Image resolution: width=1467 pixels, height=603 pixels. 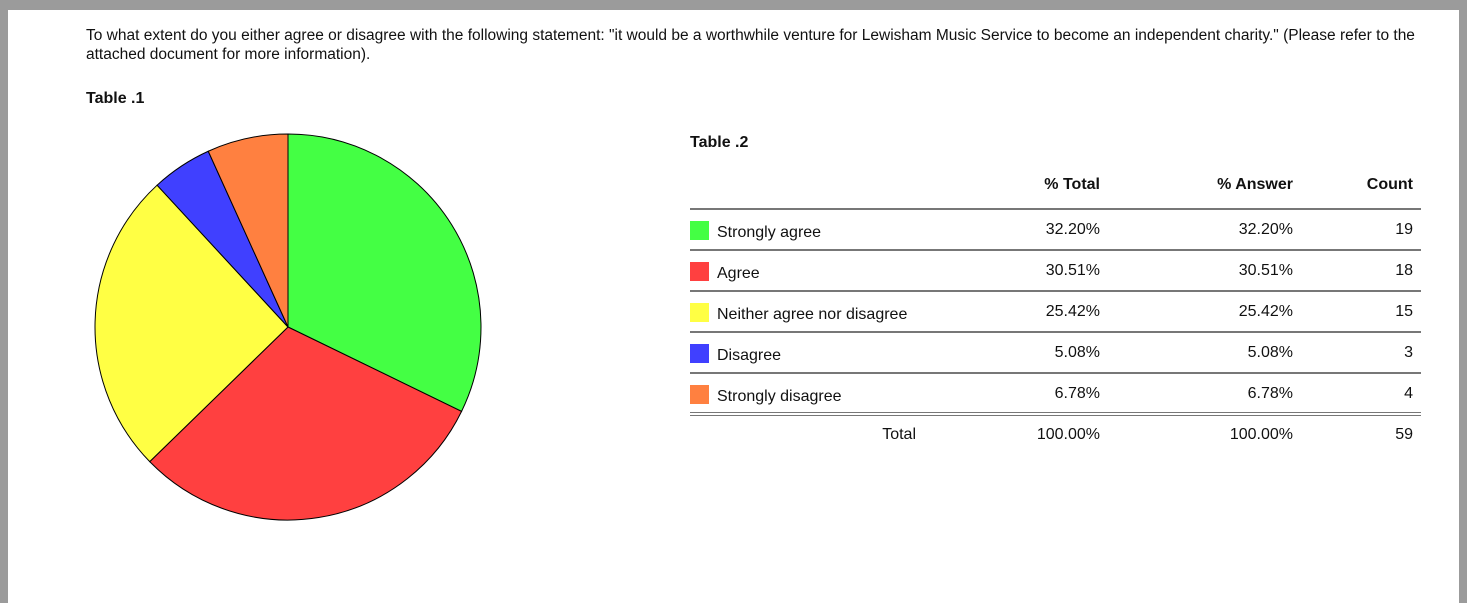 I want to click on row-label: Strongly agree, so click(x=805, y=231).